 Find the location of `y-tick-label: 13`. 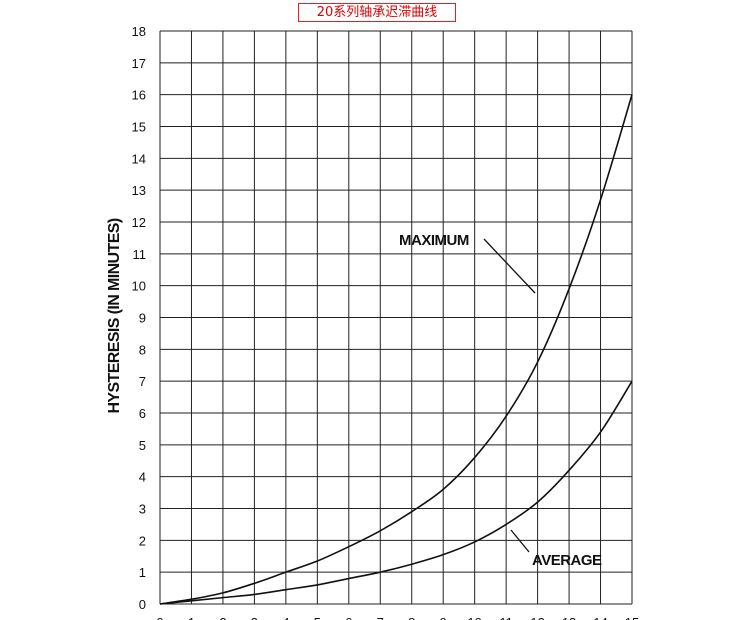

y-tick-label: 13 is located at coordinates (139, 190).